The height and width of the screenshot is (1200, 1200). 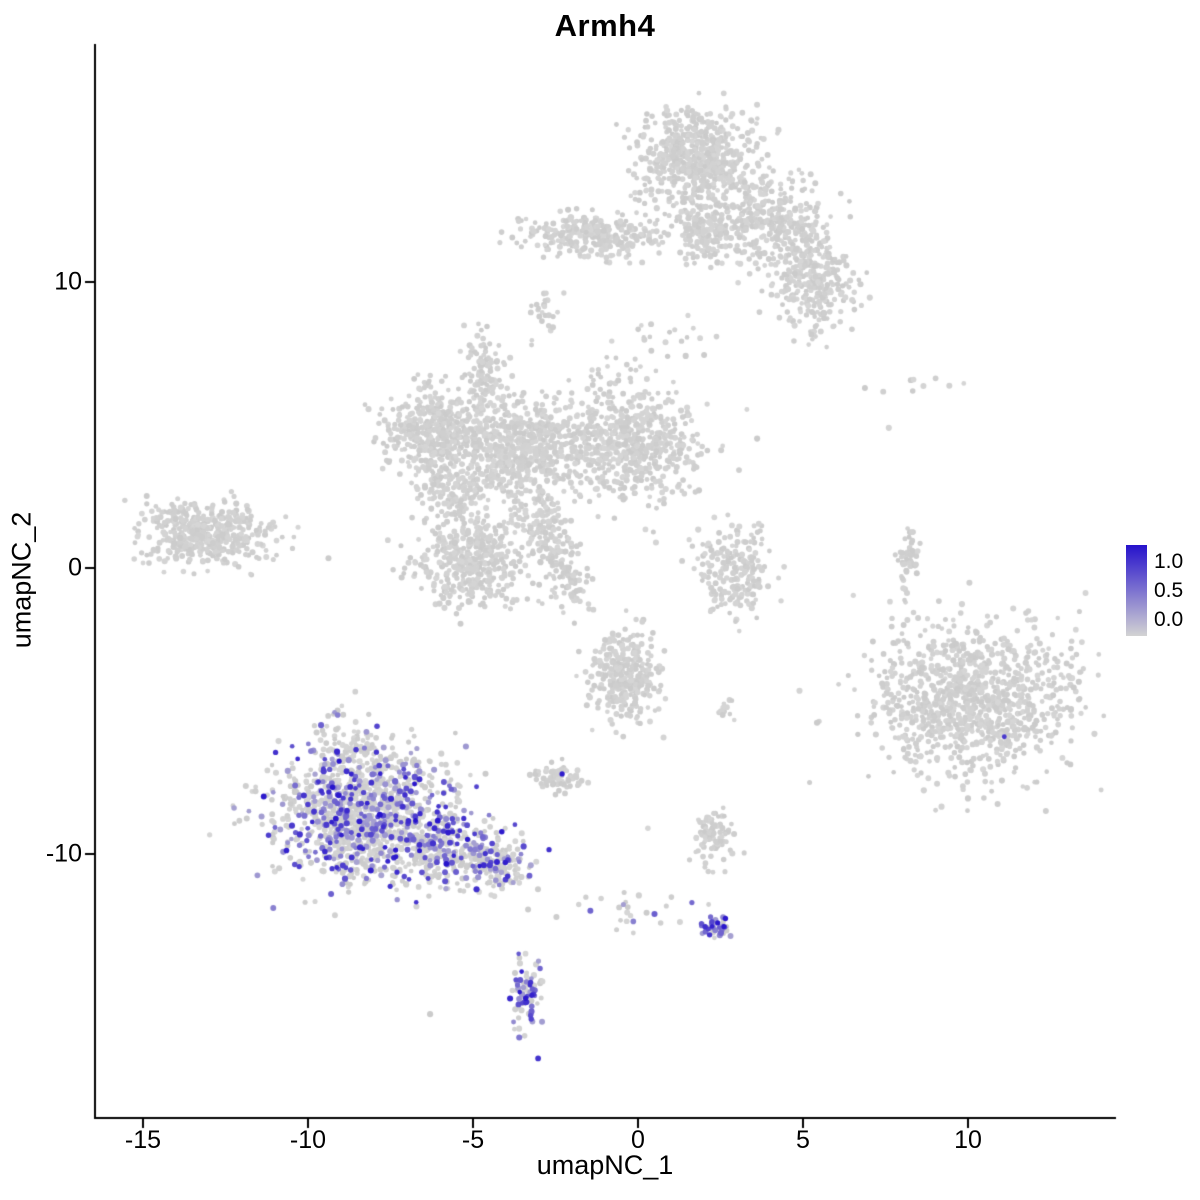 I want to click on x-tick-label: -10, so click(x=308, y=1140).